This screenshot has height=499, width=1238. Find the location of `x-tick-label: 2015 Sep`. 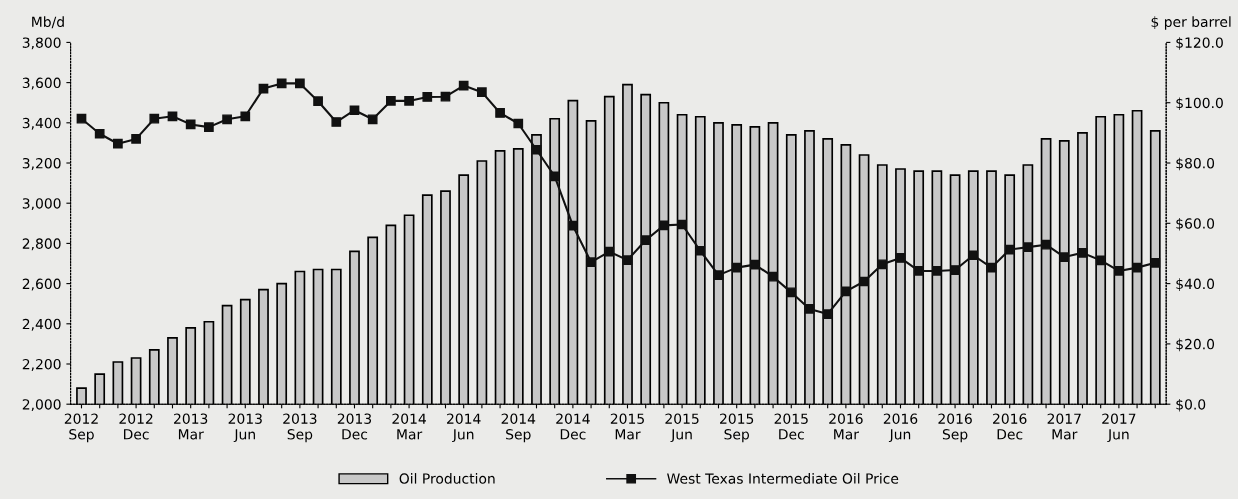

x-tick-label: 2015 Sep is located at coordinates (737, 428).